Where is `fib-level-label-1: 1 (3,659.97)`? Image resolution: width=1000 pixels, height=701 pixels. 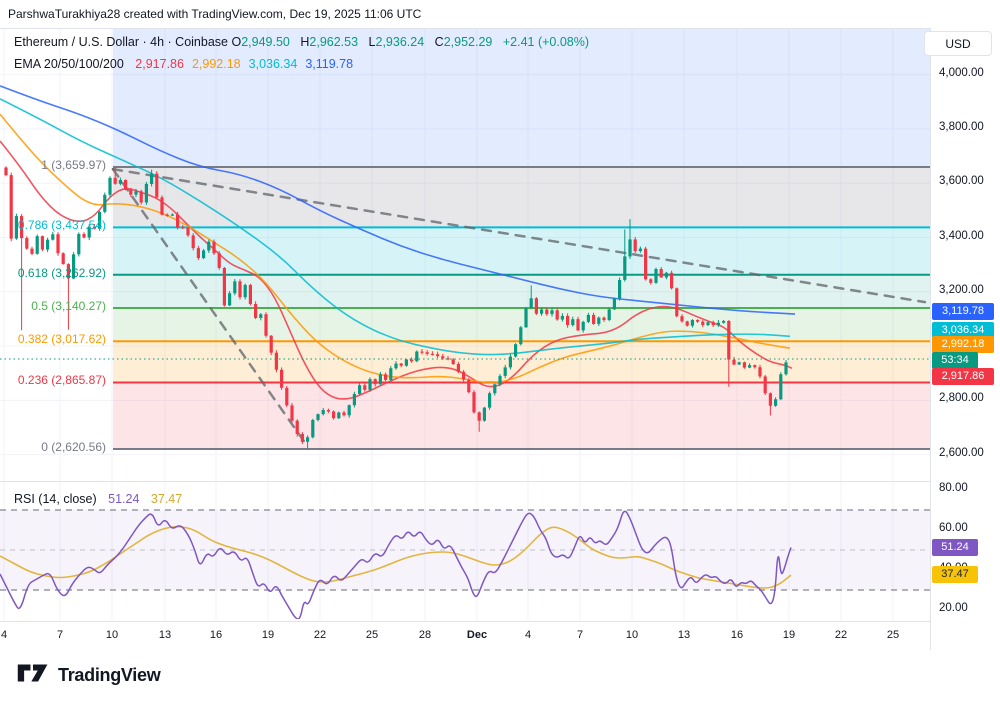
fib-level-label-1: 1 (3,659.97) is located at coordinates (73, 165).